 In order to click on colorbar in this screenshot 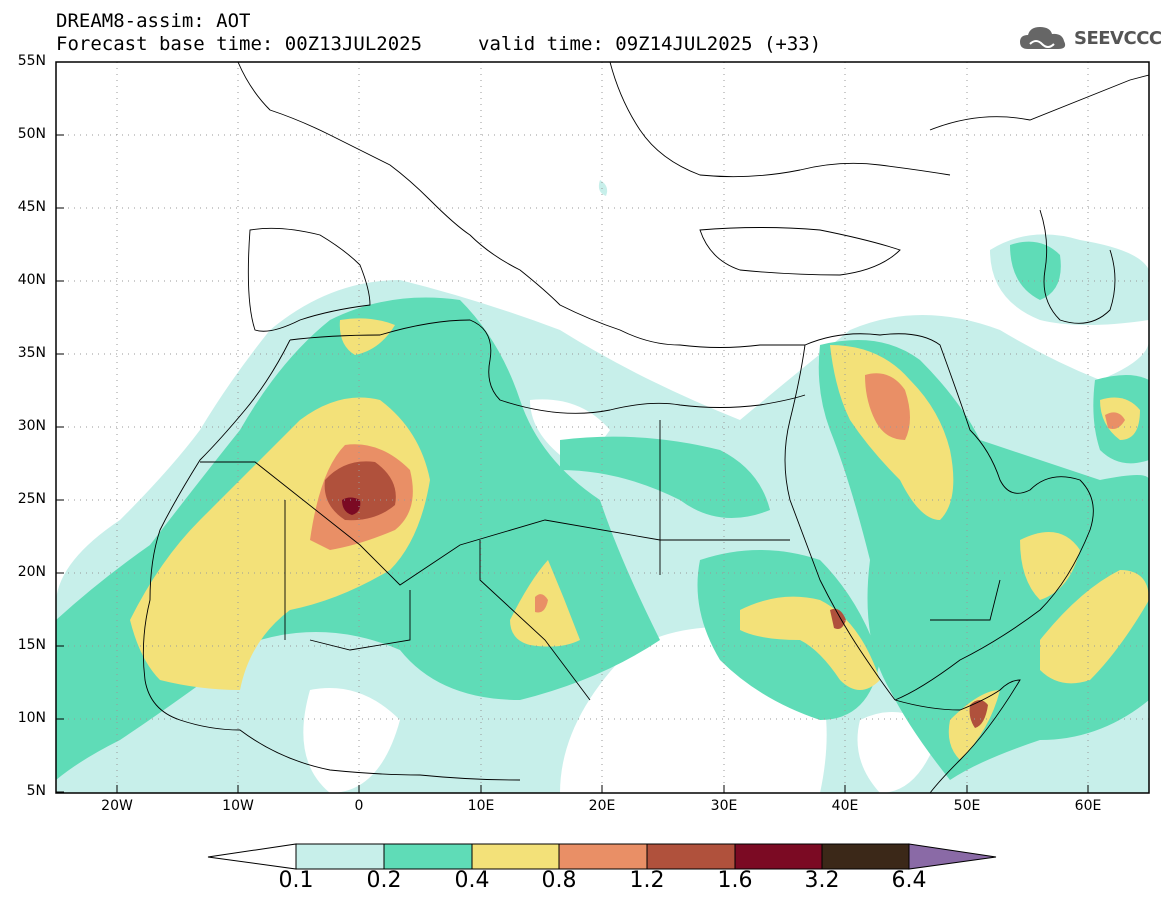, I will do `click(602, 856)`.